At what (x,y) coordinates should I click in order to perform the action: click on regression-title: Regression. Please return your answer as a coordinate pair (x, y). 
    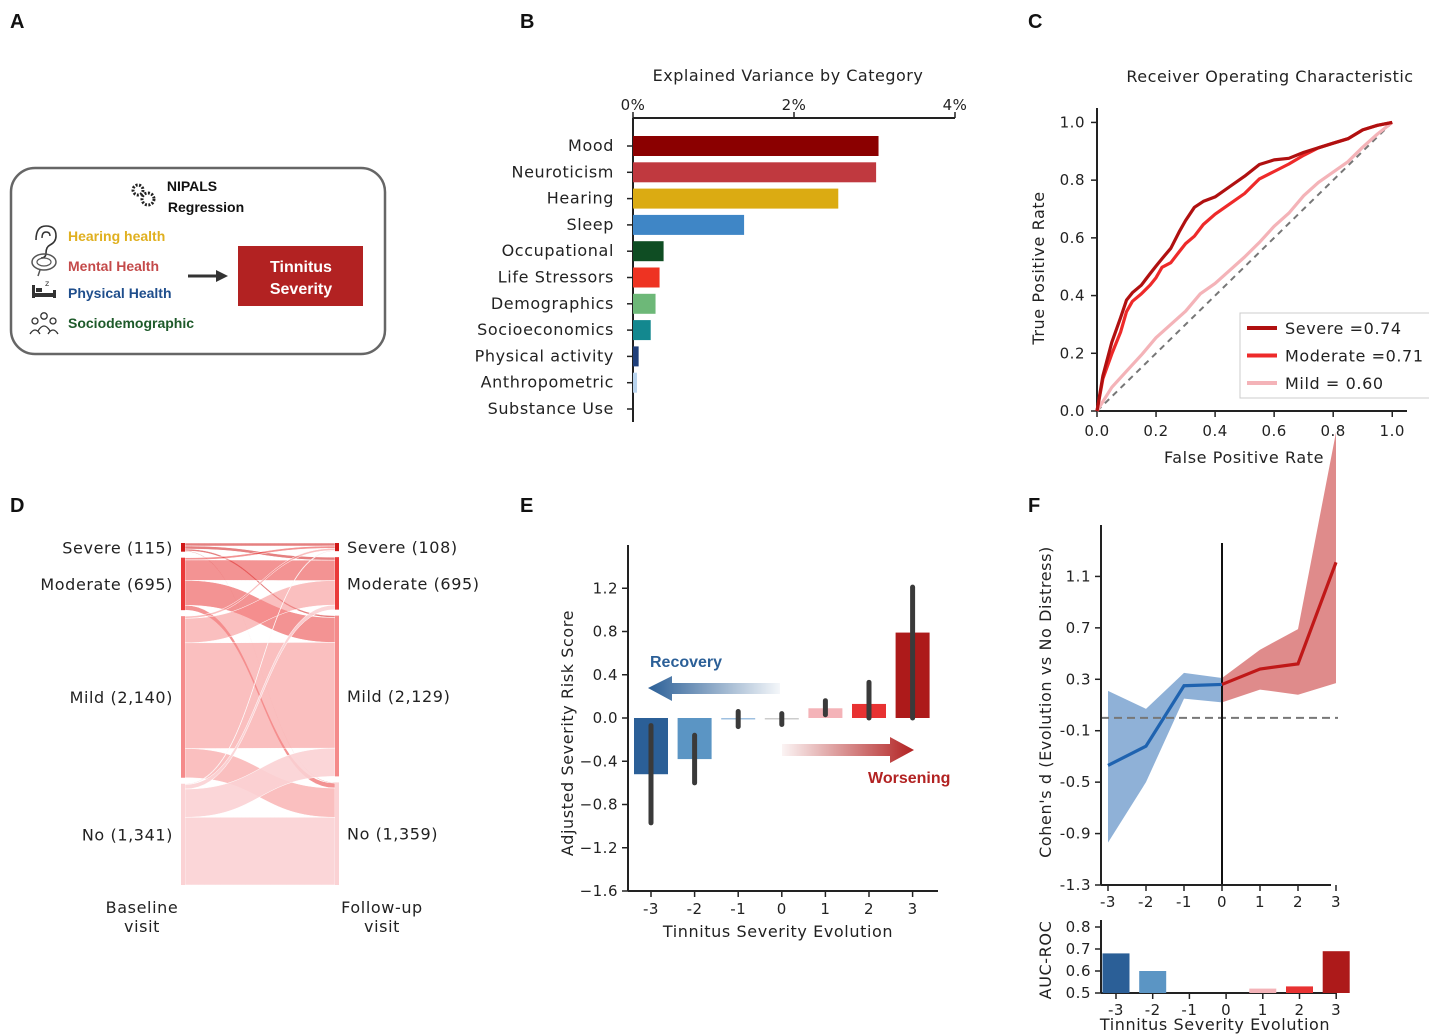
    Looking at the image, I should click on (206, 207).